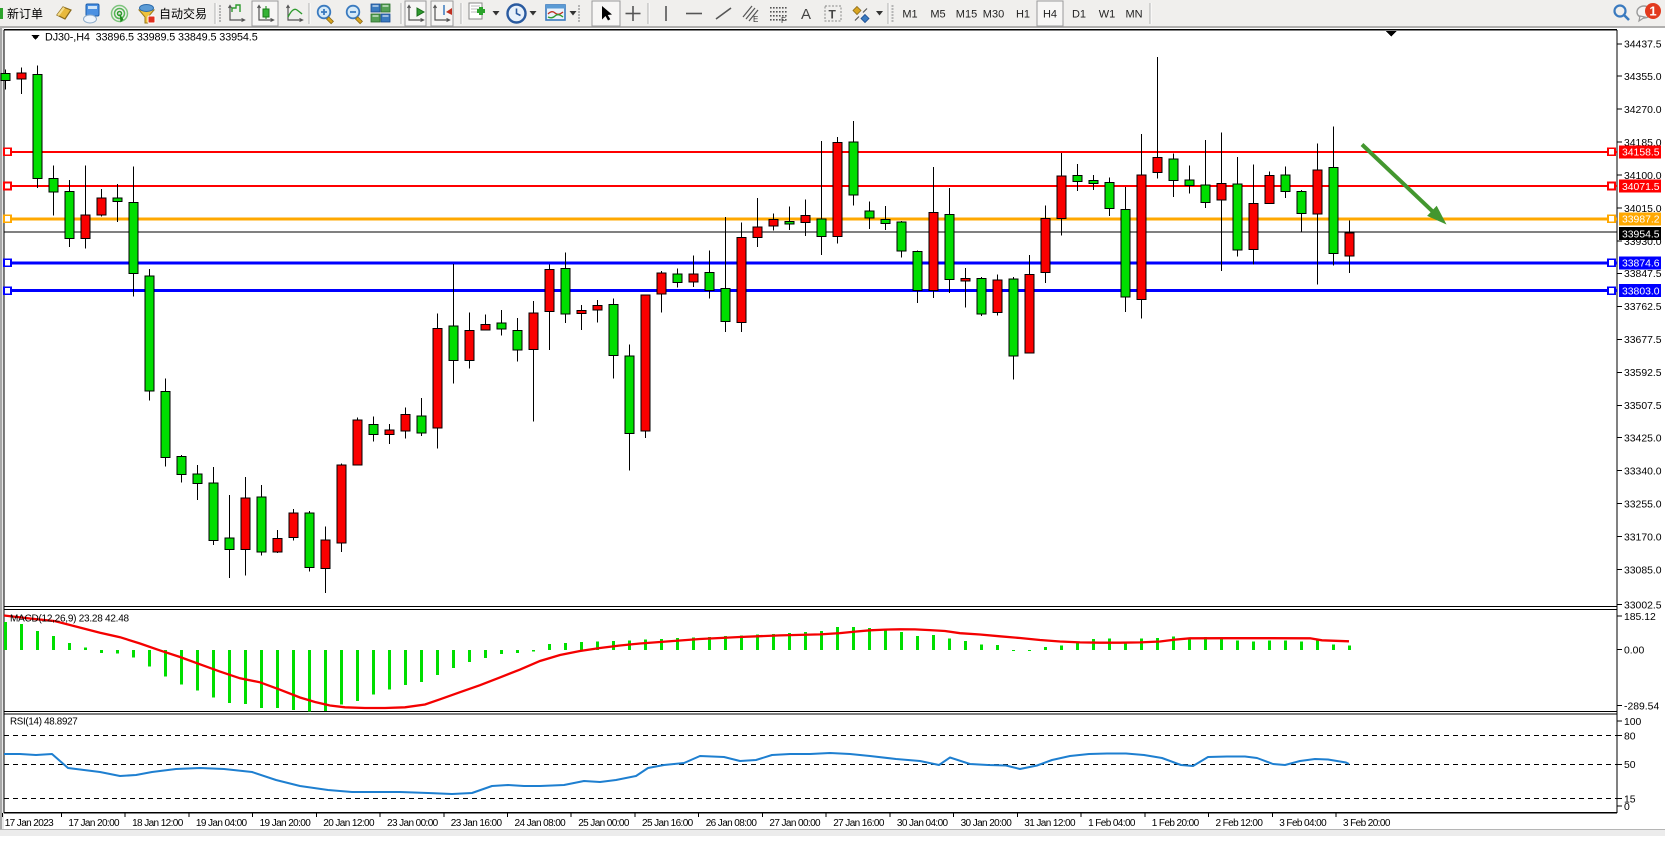  Describe the element at coordinates (755, 19) in the screenshot. I see `svg-text: E` at that location.